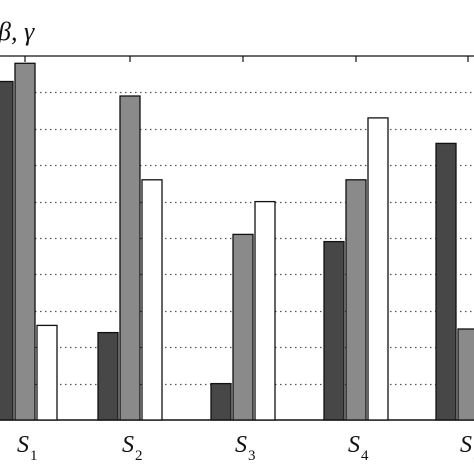  I want to click on bar-s3-c1, so click(47, 372).